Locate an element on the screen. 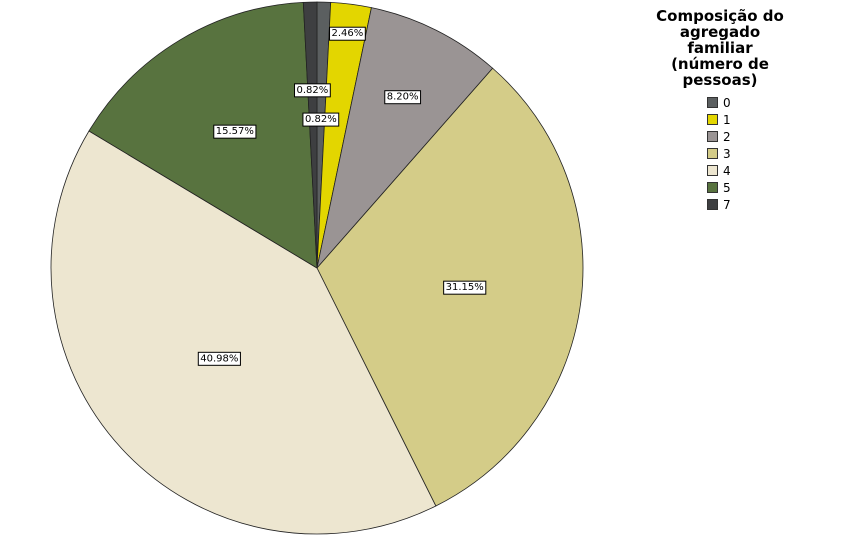 The height and width of the screenshot is (538, 850). legend-item: 4 is located at coordinates (746, 170).